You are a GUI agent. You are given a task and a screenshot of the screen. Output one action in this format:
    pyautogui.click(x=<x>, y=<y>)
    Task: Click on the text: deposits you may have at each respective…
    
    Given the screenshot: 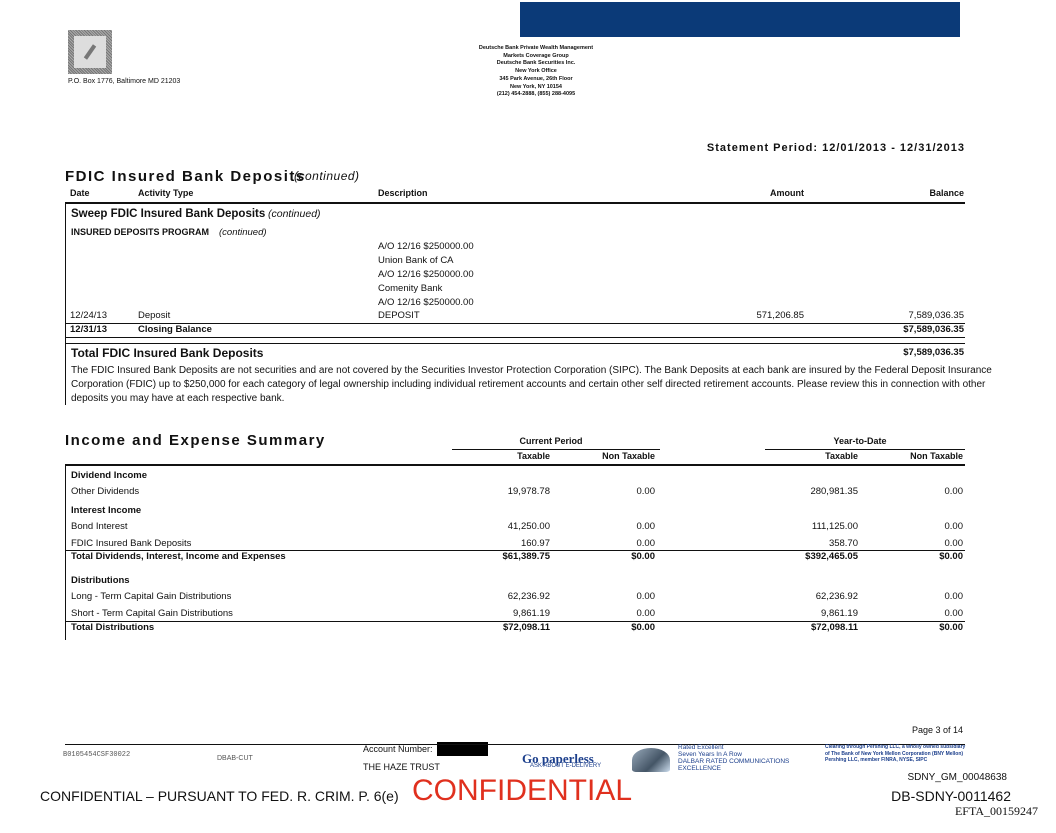 What is the action you would take?
    pyautogui.click(x=178, y=398)
    